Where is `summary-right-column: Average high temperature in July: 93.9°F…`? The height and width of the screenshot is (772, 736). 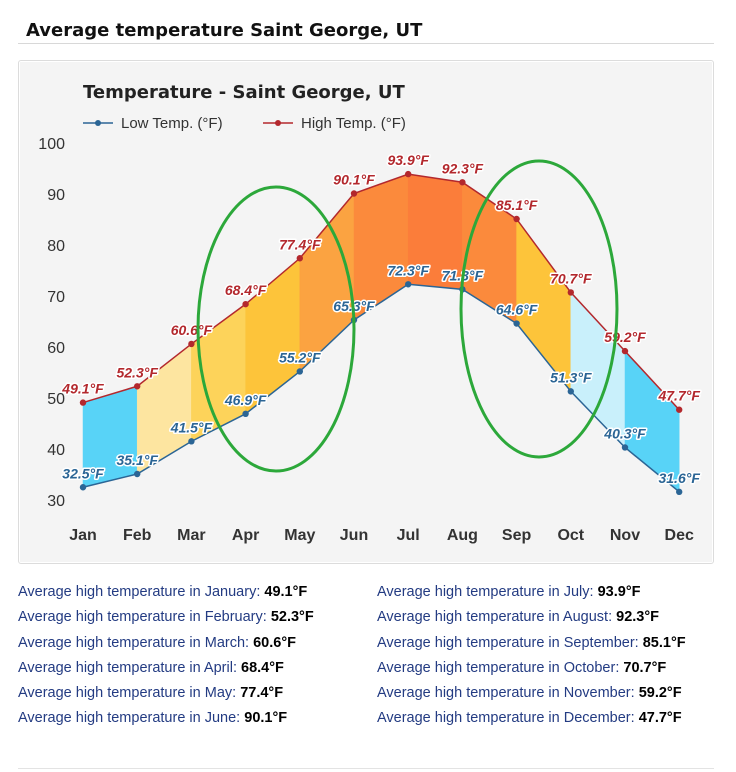
summary-right-column: Average high temperature in July: 93.9°F… is located at coordinates (549, 656).